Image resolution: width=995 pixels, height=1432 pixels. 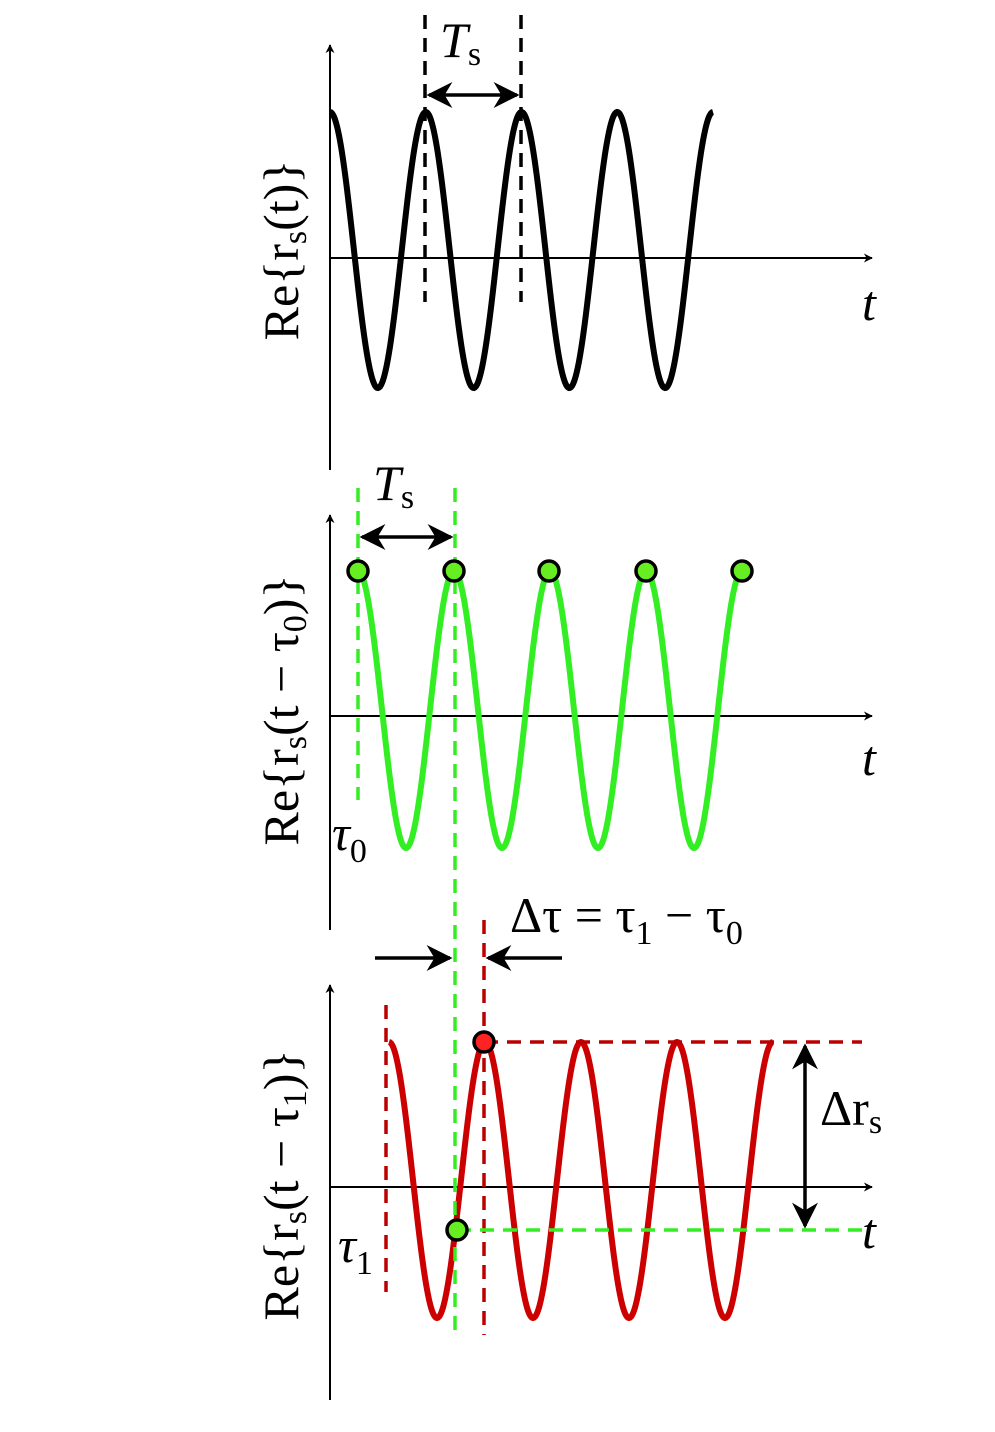 What do you see at coordinates (851, 1110) in the screenshot?
I see `delta-r-label: Δrs` at bounding box center [851, 1110].